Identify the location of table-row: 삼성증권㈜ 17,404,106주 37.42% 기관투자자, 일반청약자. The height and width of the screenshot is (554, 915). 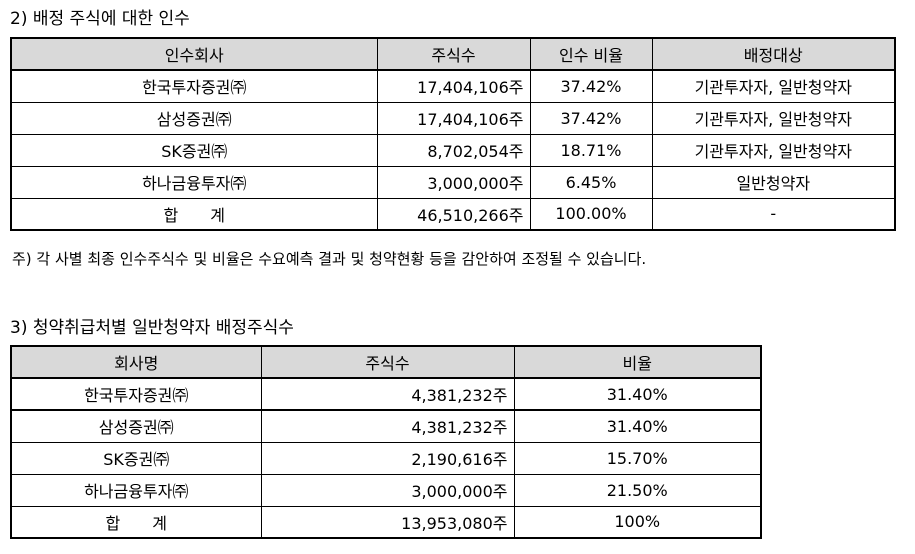
(453, 118).